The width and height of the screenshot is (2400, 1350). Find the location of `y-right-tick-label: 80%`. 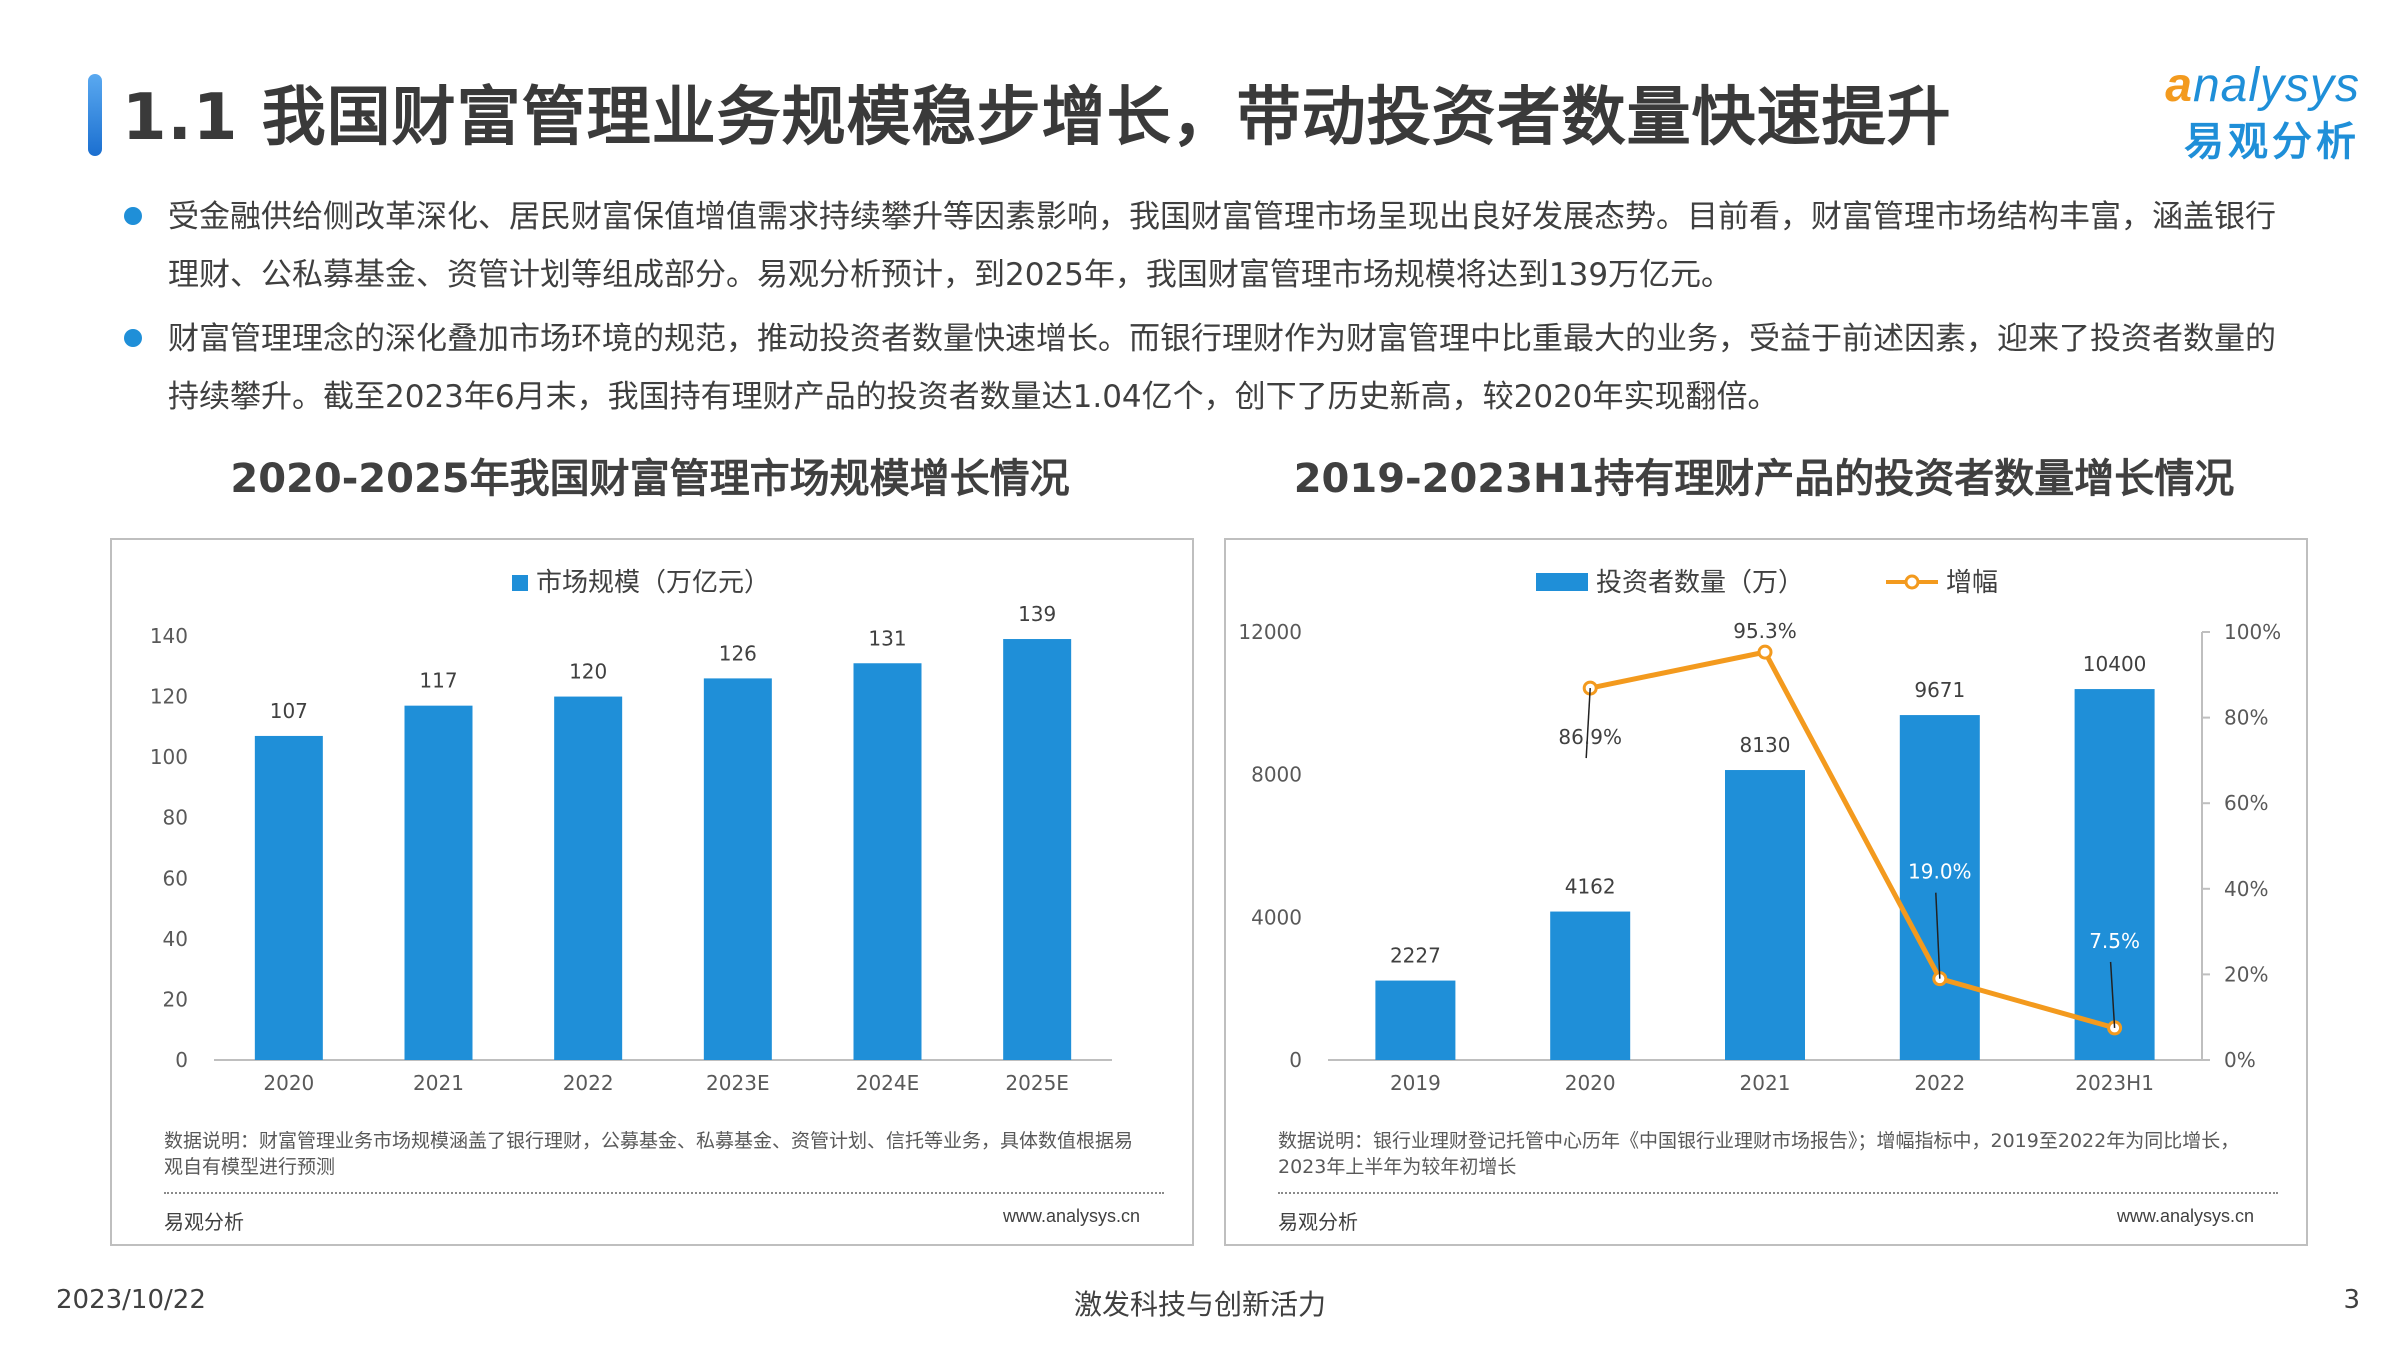

y-right-tick-label: 80% is located at coordinates (2246, 718).